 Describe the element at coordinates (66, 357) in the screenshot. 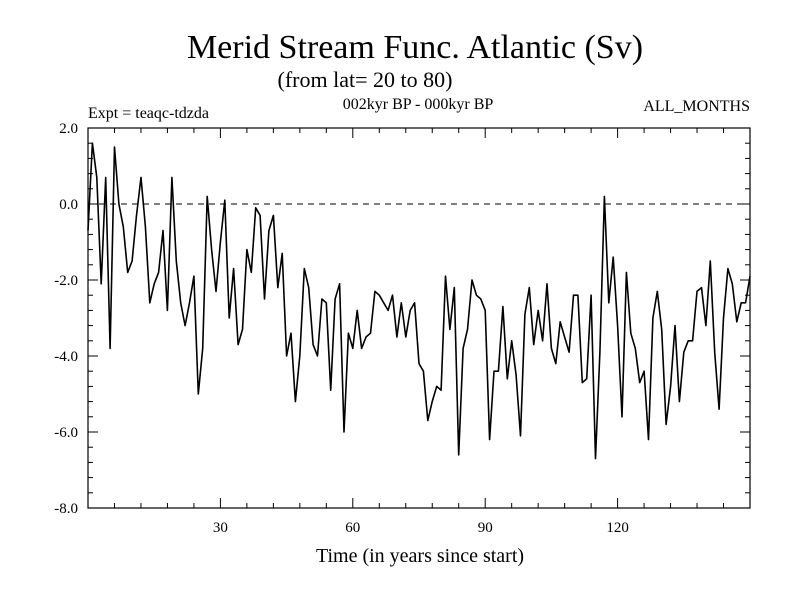

I see `y-tick-label: -4.0` at that location.